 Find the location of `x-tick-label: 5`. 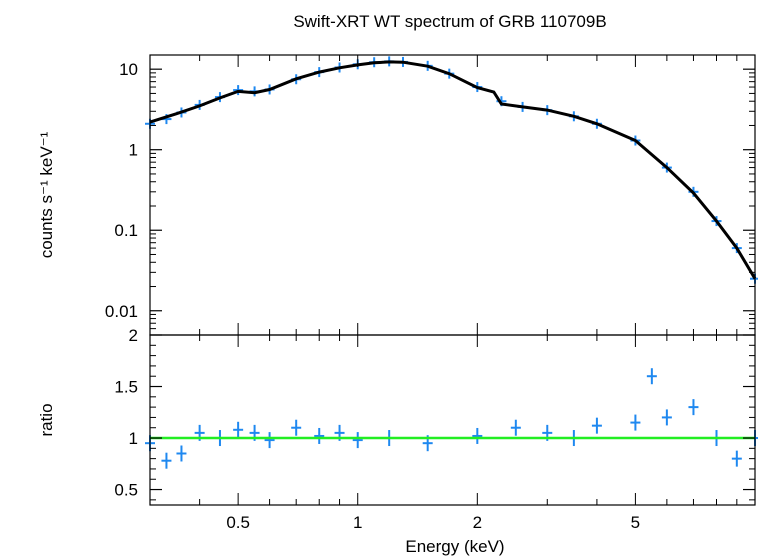

x-tick-label: 5 is located at coordinates (635, 522).